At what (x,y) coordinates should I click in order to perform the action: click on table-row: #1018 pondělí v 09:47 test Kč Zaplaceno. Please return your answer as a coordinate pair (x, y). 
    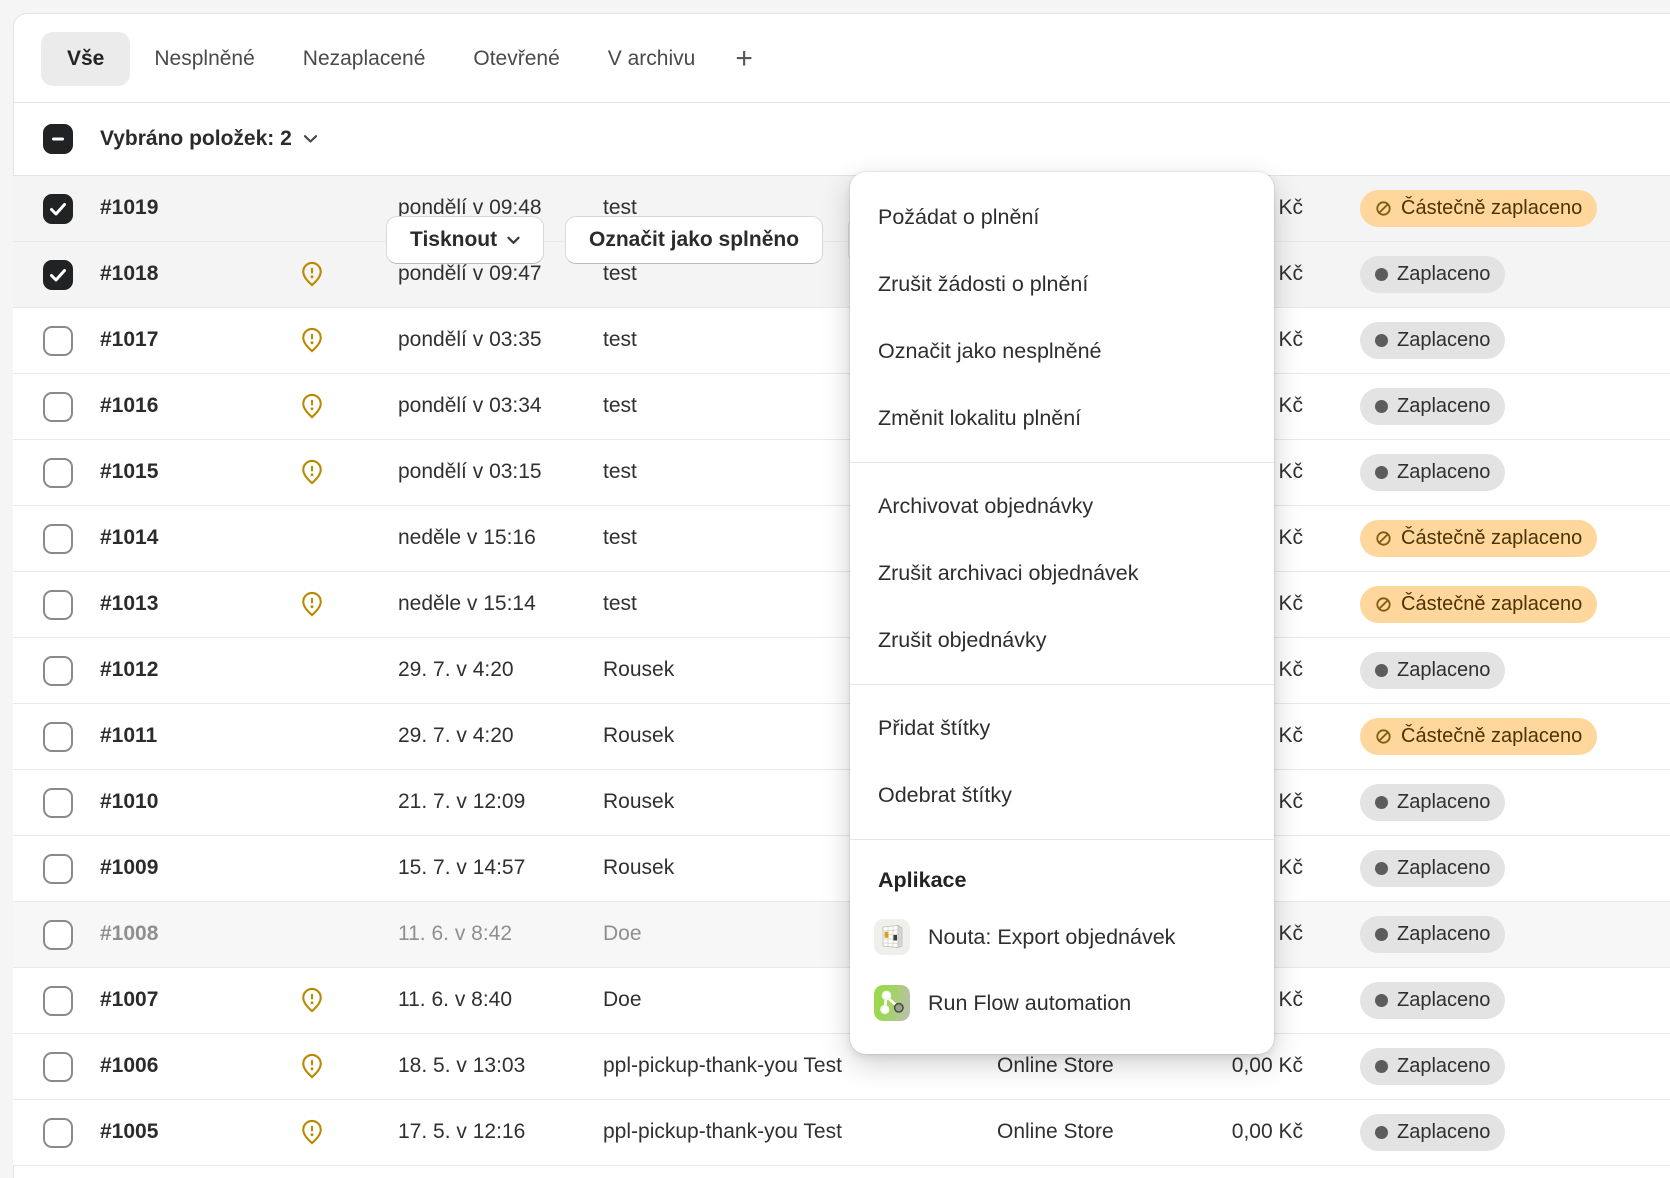
    Looking at the image, I should click on (841, 275).